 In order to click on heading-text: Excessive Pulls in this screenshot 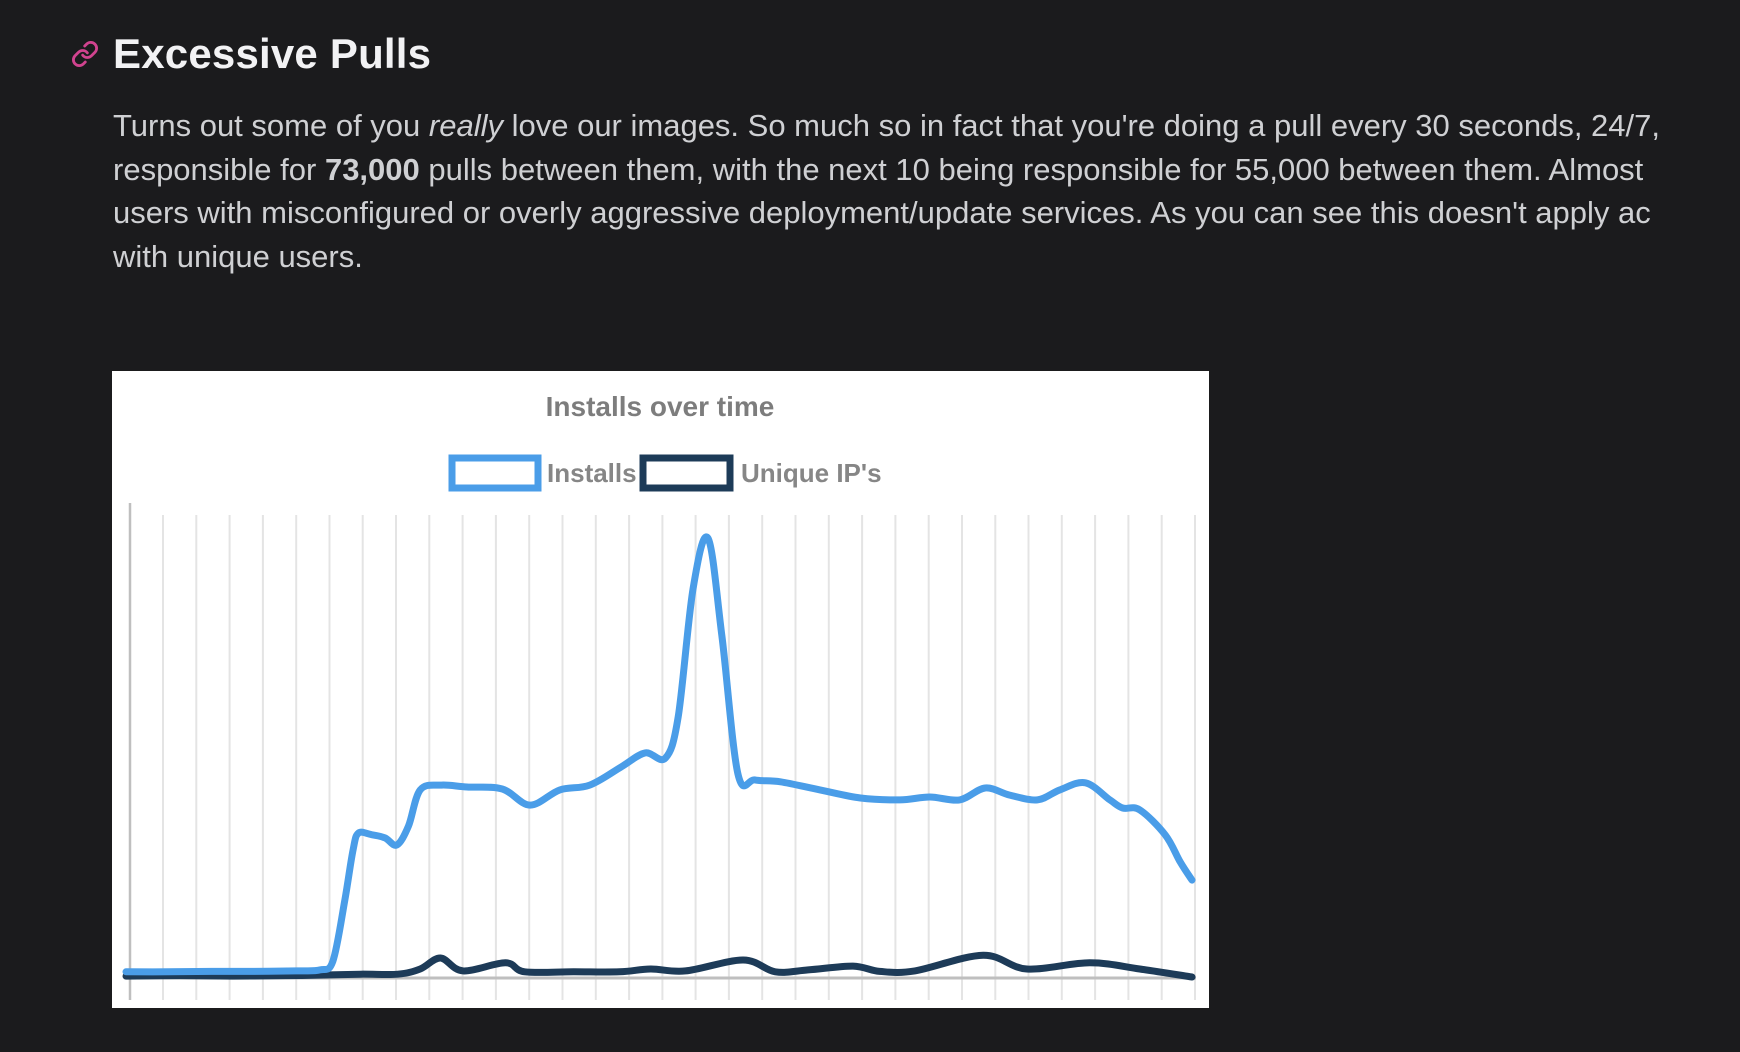, I will do `click(272, 53)`.